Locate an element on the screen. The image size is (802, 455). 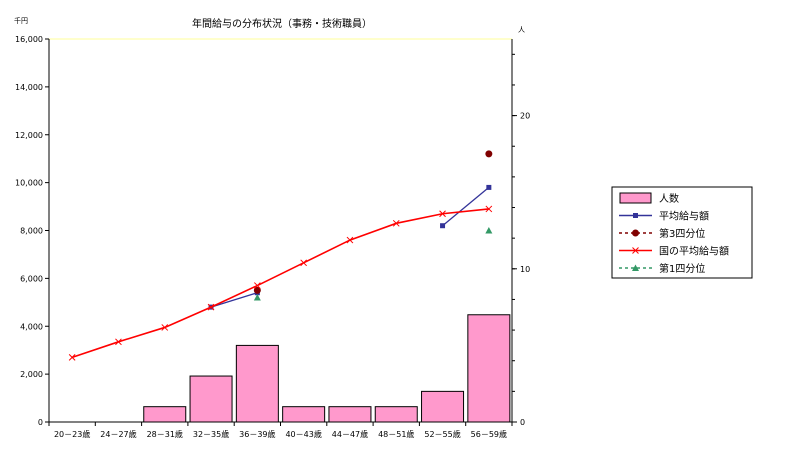
point-国の平均給与額-24－27歳 is located at coordinates (118, 342).